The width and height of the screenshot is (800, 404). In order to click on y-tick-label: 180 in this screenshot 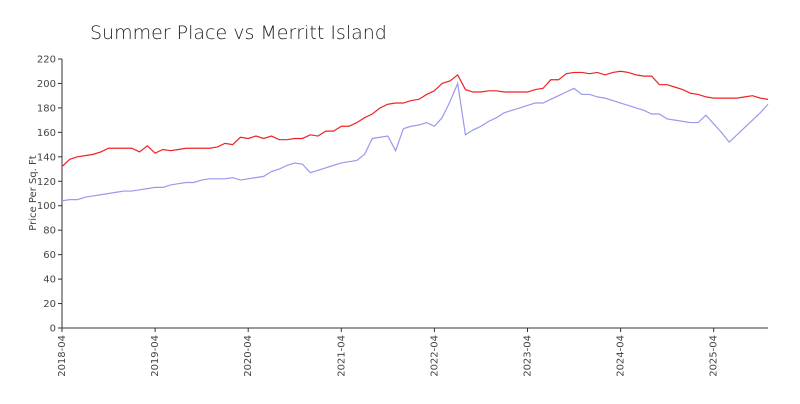, I will do `click(46, 108)`.